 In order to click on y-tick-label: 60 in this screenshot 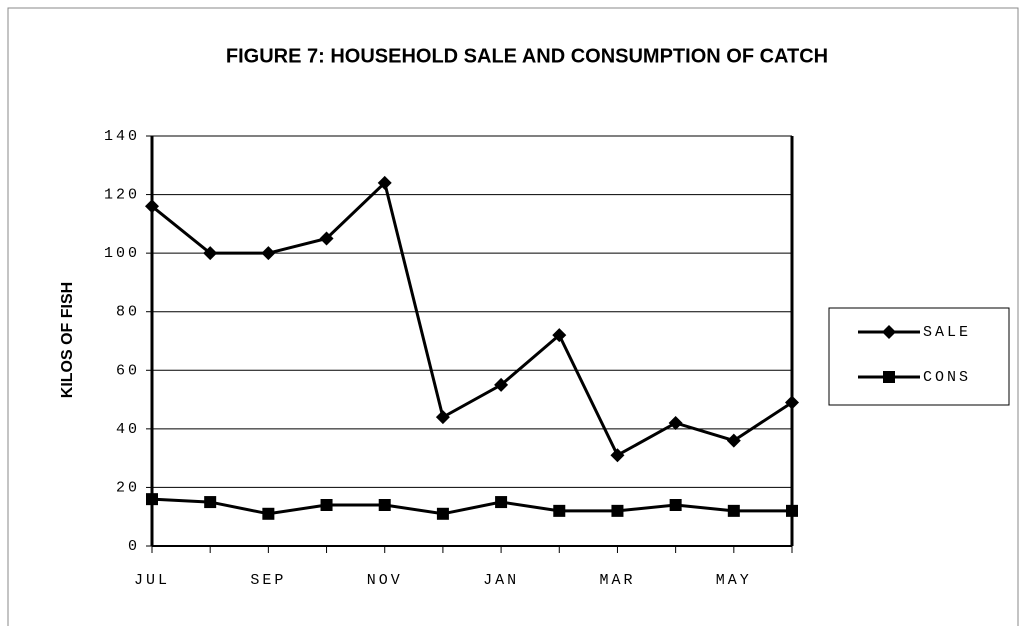, I will do `click(128, 370)`.